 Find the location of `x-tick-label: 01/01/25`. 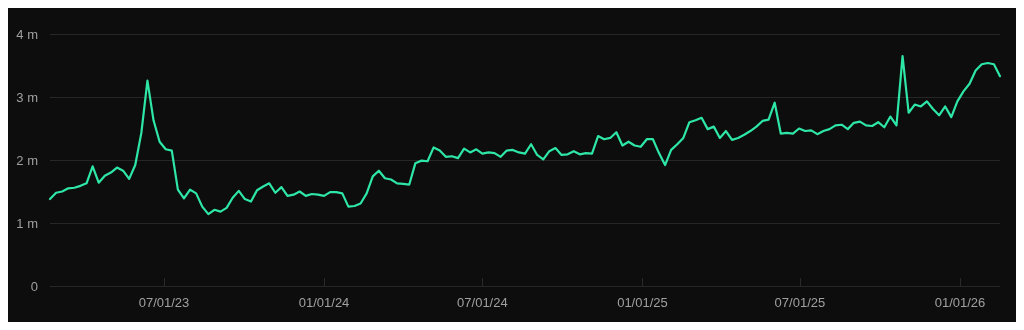

x-tick-label: 01/01/25 is located at coordinates (642, 302).